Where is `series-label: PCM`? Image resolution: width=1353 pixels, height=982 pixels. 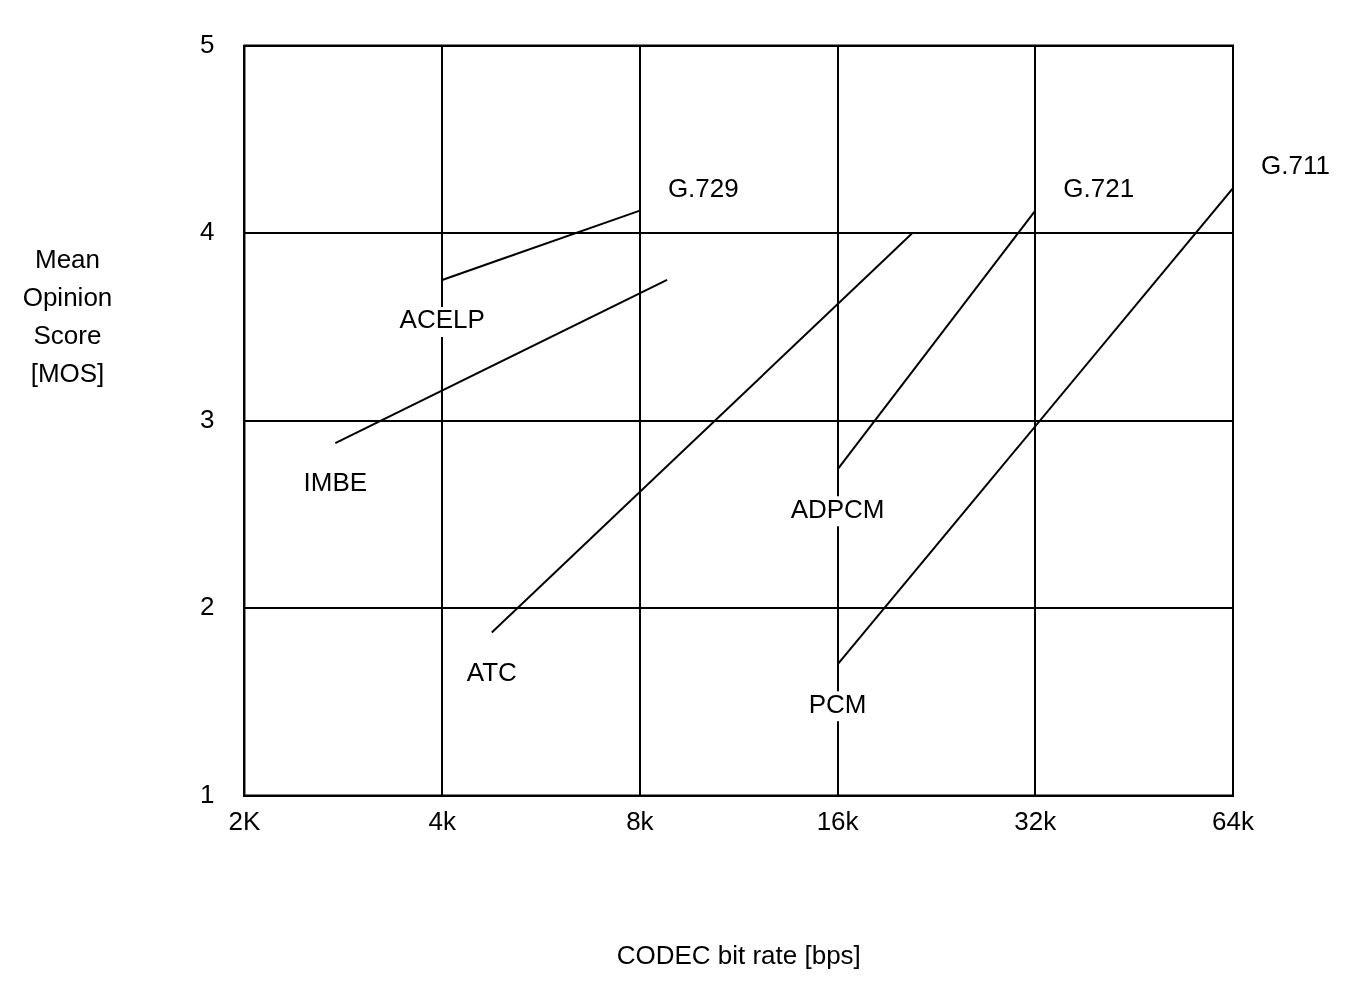 series-label: PCM is located at coordinates (837, 703).